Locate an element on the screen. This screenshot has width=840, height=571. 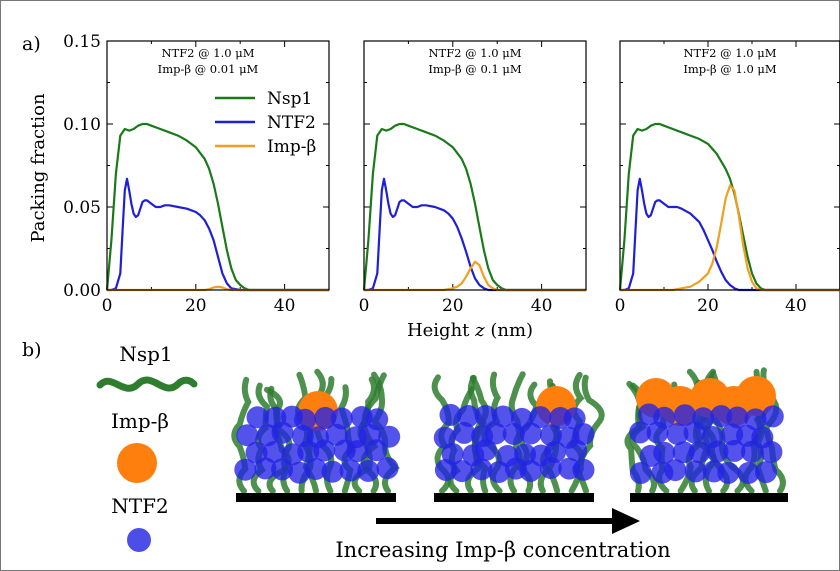
impb-legend-icon is located at coordinates (137, 463).